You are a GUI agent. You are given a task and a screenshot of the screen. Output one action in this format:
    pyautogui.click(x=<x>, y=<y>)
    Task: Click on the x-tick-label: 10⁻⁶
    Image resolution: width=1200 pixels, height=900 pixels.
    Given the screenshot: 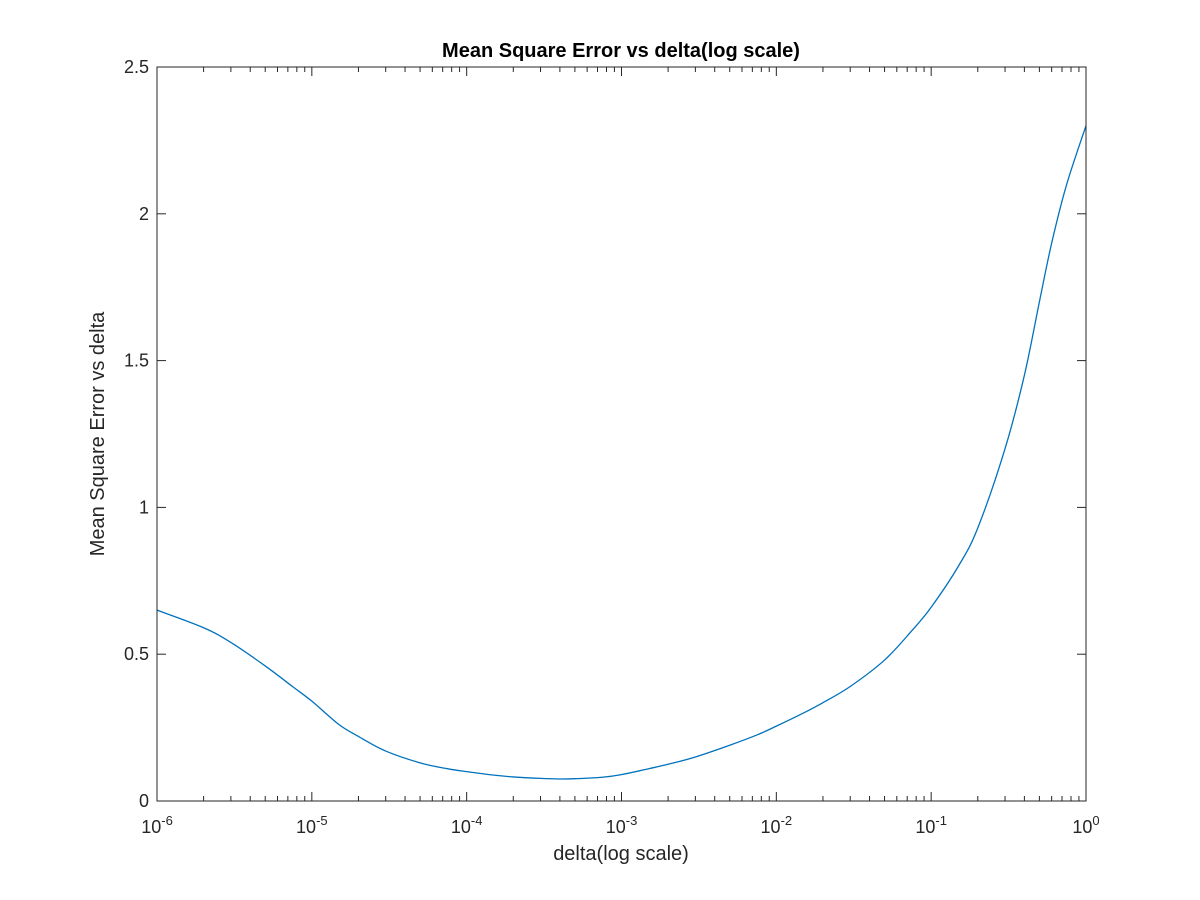 What is the action you would take?
    pyautogui.click(x=157, y=825)
    